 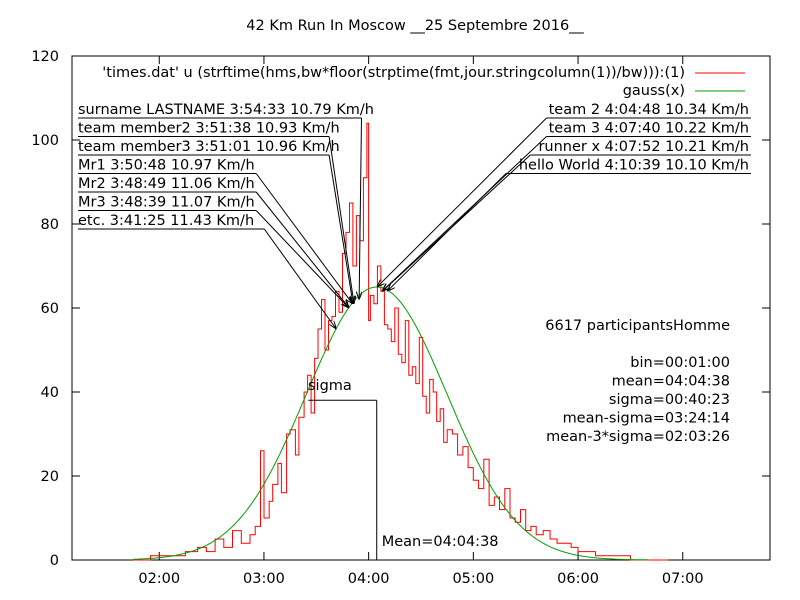 What do you see at coordinates (369, 579) in the screenshot?
I see `x-tick-label: 04:00` at bounding box center [369, 579].